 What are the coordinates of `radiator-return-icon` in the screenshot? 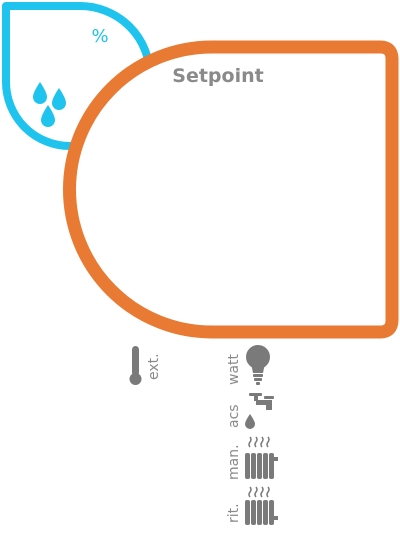 It's located at (261, 505).